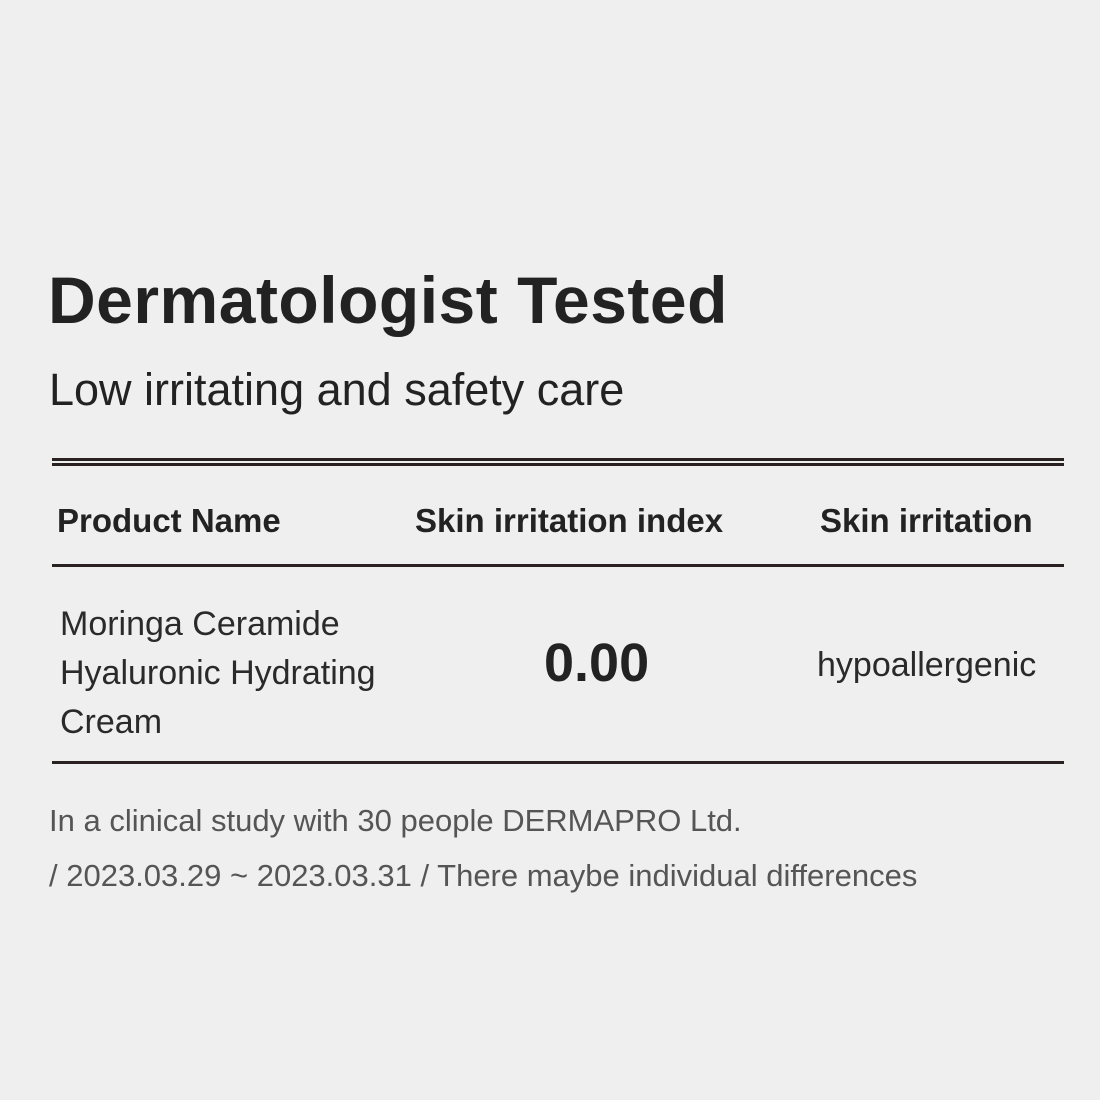 Image resolution: width=1100 pixels, height=1100 pixels. What do you see at coordinates (558, 565) in the screenshot?
I see `header-rule` at bounding box center [558, 565].